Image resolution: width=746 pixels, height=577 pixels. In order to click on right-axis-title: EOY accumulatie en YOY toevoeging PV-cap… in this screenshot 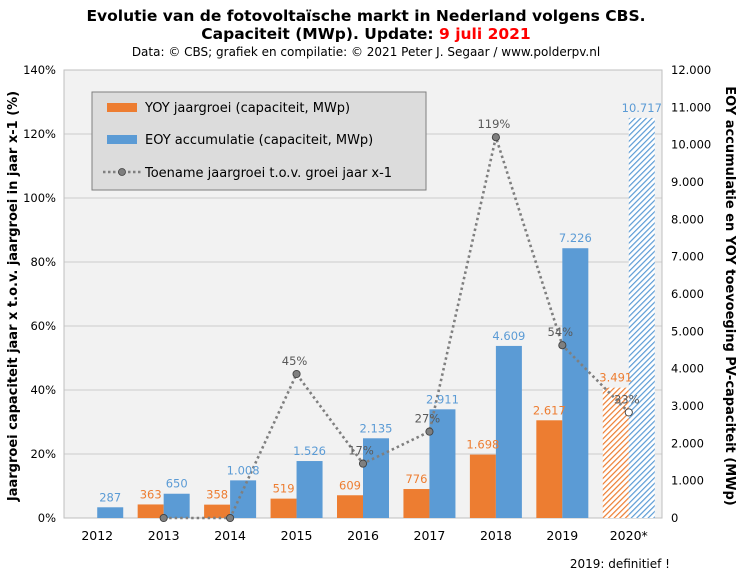, I will do `click(729, 295)`.